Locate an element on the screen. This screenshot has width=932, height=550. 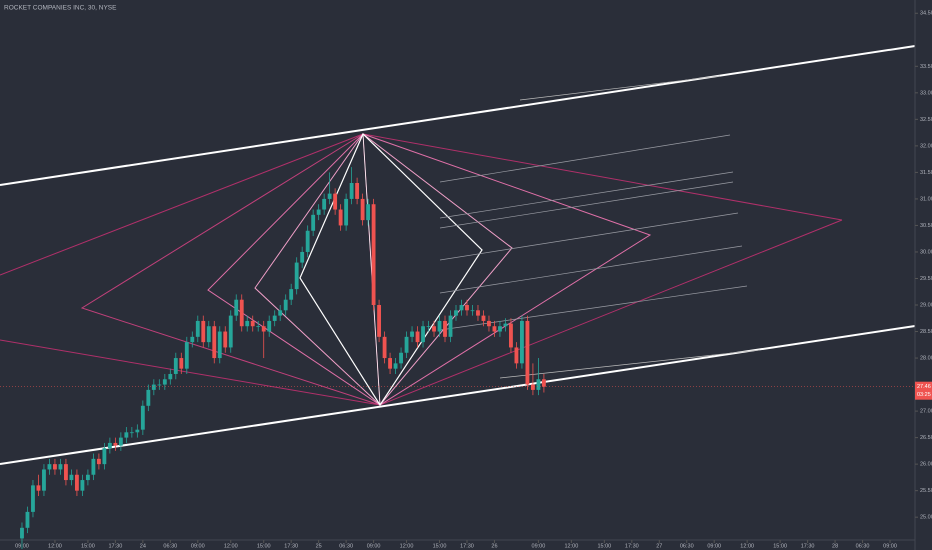
y-tick-label: 25.00 is located at coordinates (926, 518).